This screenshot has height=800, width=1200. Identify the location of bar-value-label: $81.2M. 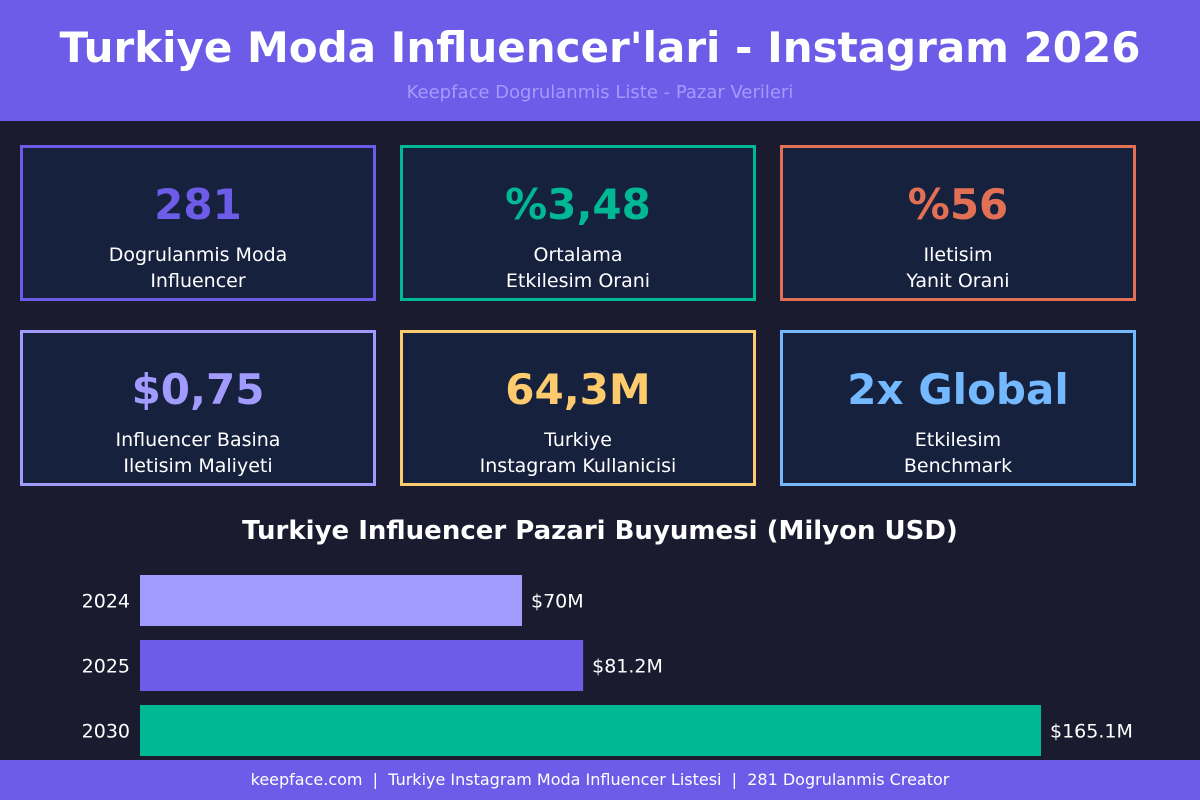
(627, 667).